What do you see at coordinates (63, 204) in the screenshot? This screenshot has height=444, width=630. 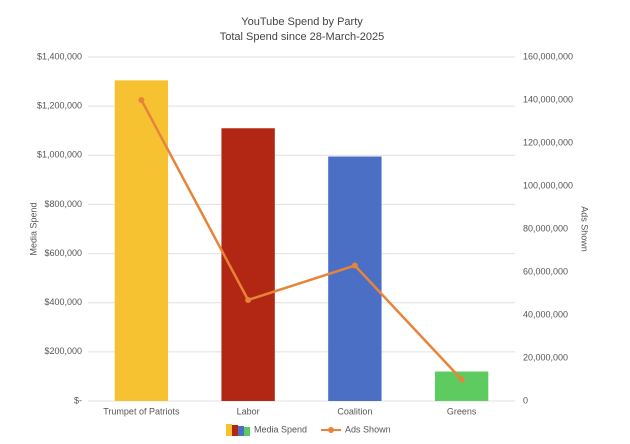 I see `y-tick-label: $800,000` at bounding box center [63, 204].